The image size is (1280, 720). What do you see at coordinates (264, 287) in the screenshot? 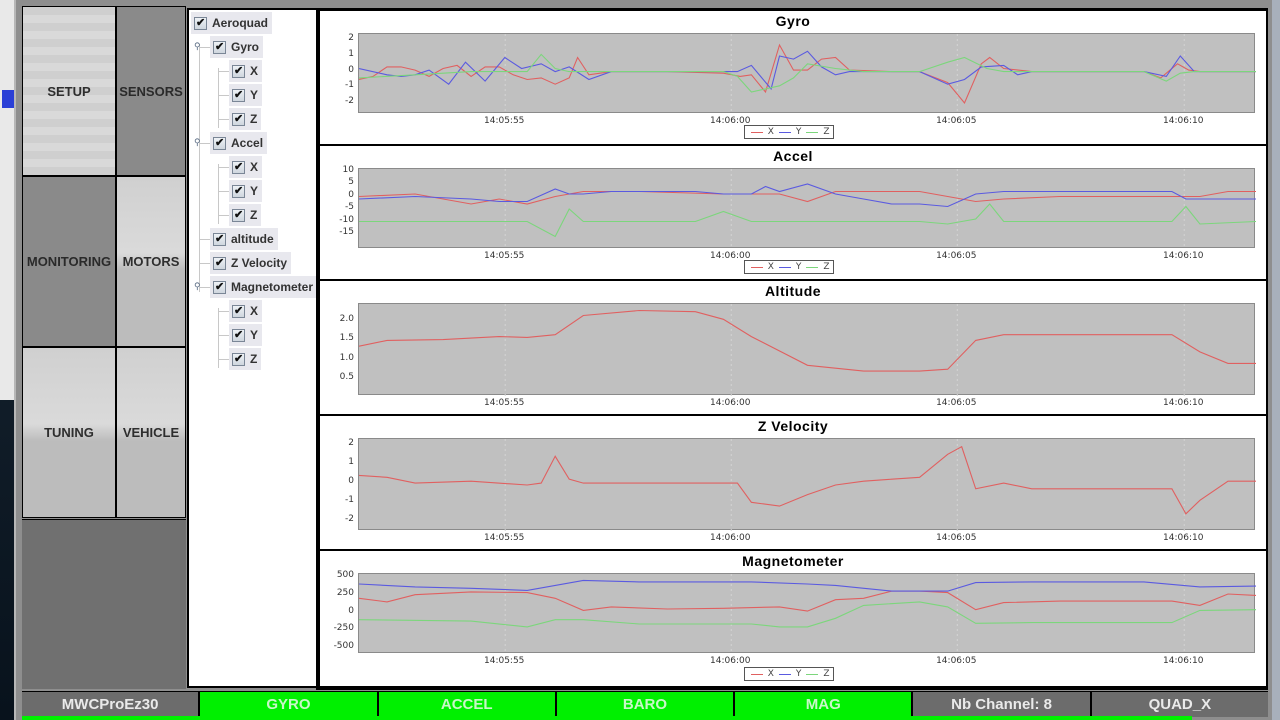
I see `tree-item-magnetometer: Magnetometer` at bounding box center [264, 287].